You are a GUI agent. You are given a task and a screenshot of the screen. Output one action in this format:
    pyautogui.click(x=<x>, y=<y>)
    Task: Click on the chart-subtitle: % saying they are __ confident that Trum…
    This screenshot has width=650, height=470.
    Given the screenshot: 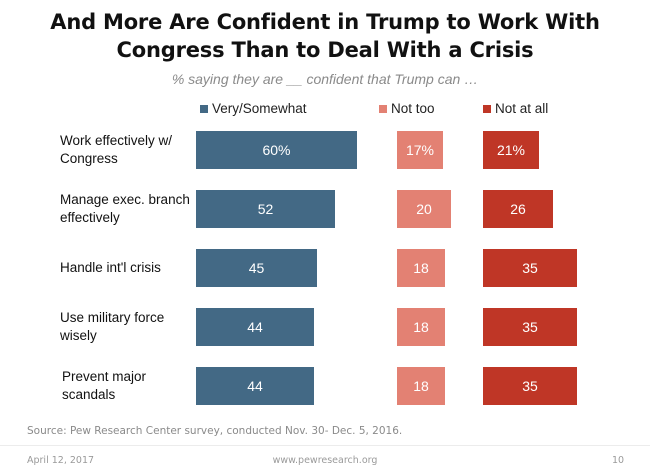 What is the action you would take?
    pyautogui.click(x=325, y=79)
    